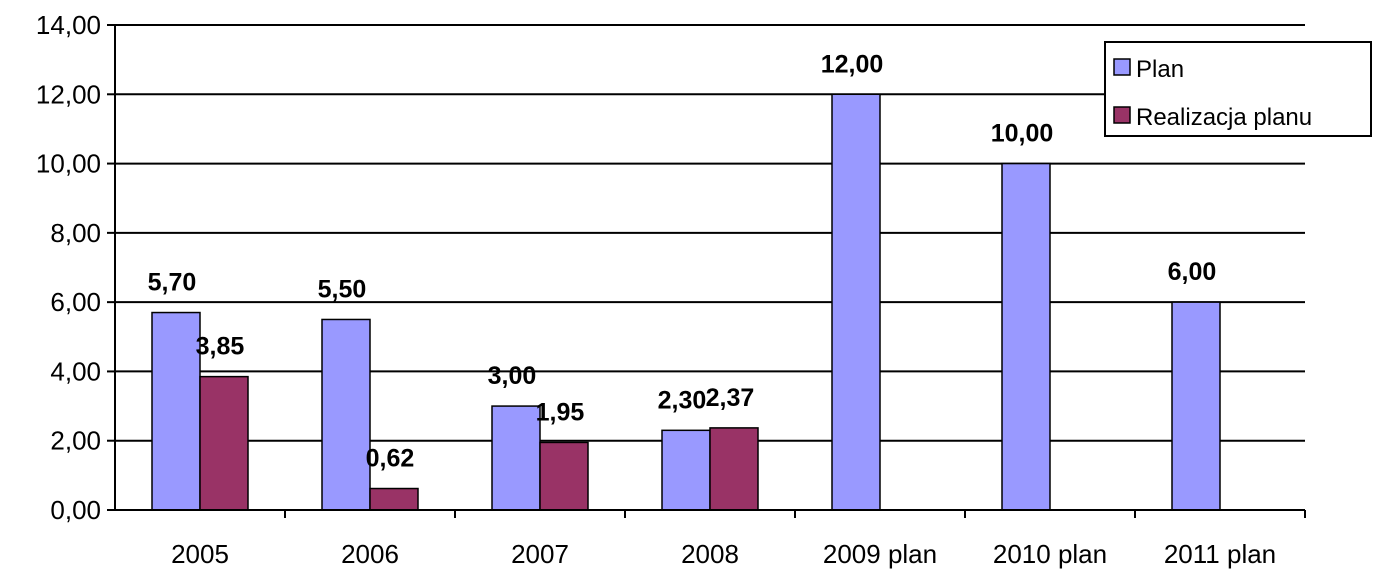 The height and width of the screenshot is (569, 1373). Describe the element at coordinates (516, 458) in the screenshot. I see `bar-plan-2007` at that location.